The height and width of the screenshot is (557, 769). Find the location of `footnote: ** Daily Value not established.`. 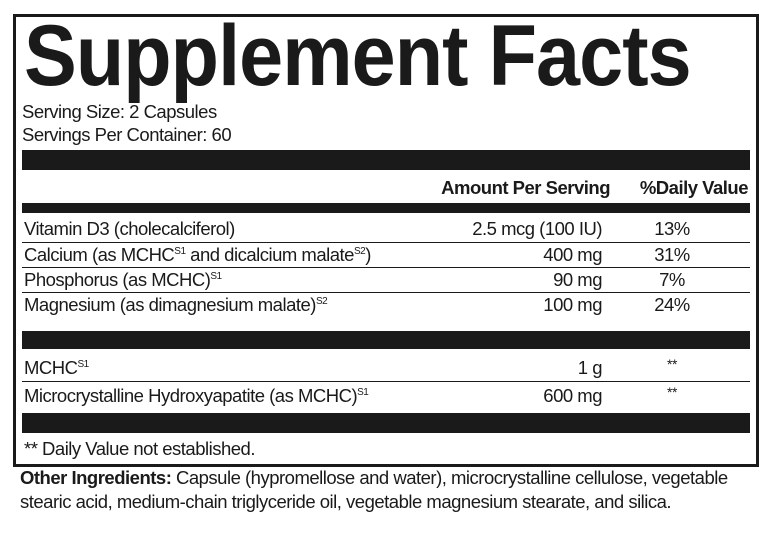

footnote: ** Daily Value not established. is located at coordinates (139, 448).